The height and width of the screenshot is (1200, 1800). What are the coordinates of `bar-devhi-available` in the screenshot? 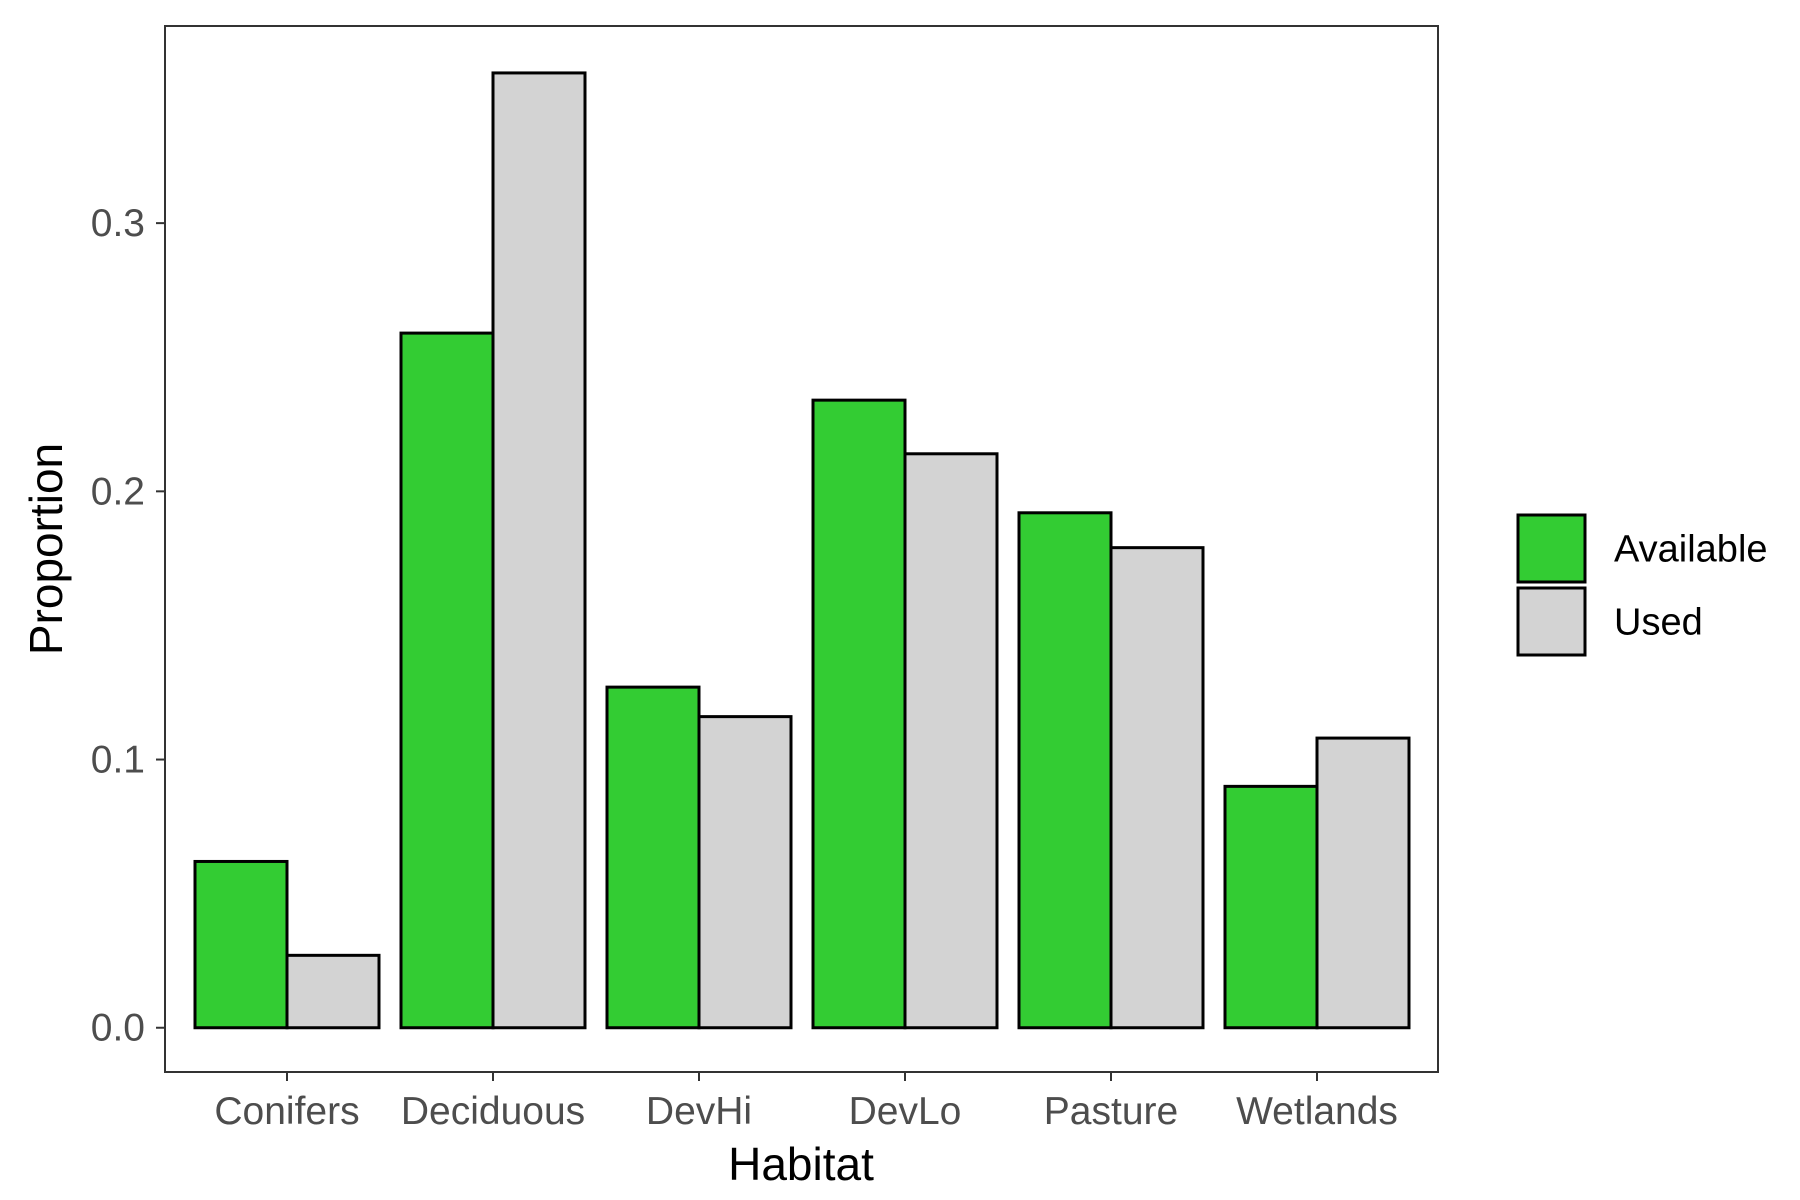 It's located at (653, 857).